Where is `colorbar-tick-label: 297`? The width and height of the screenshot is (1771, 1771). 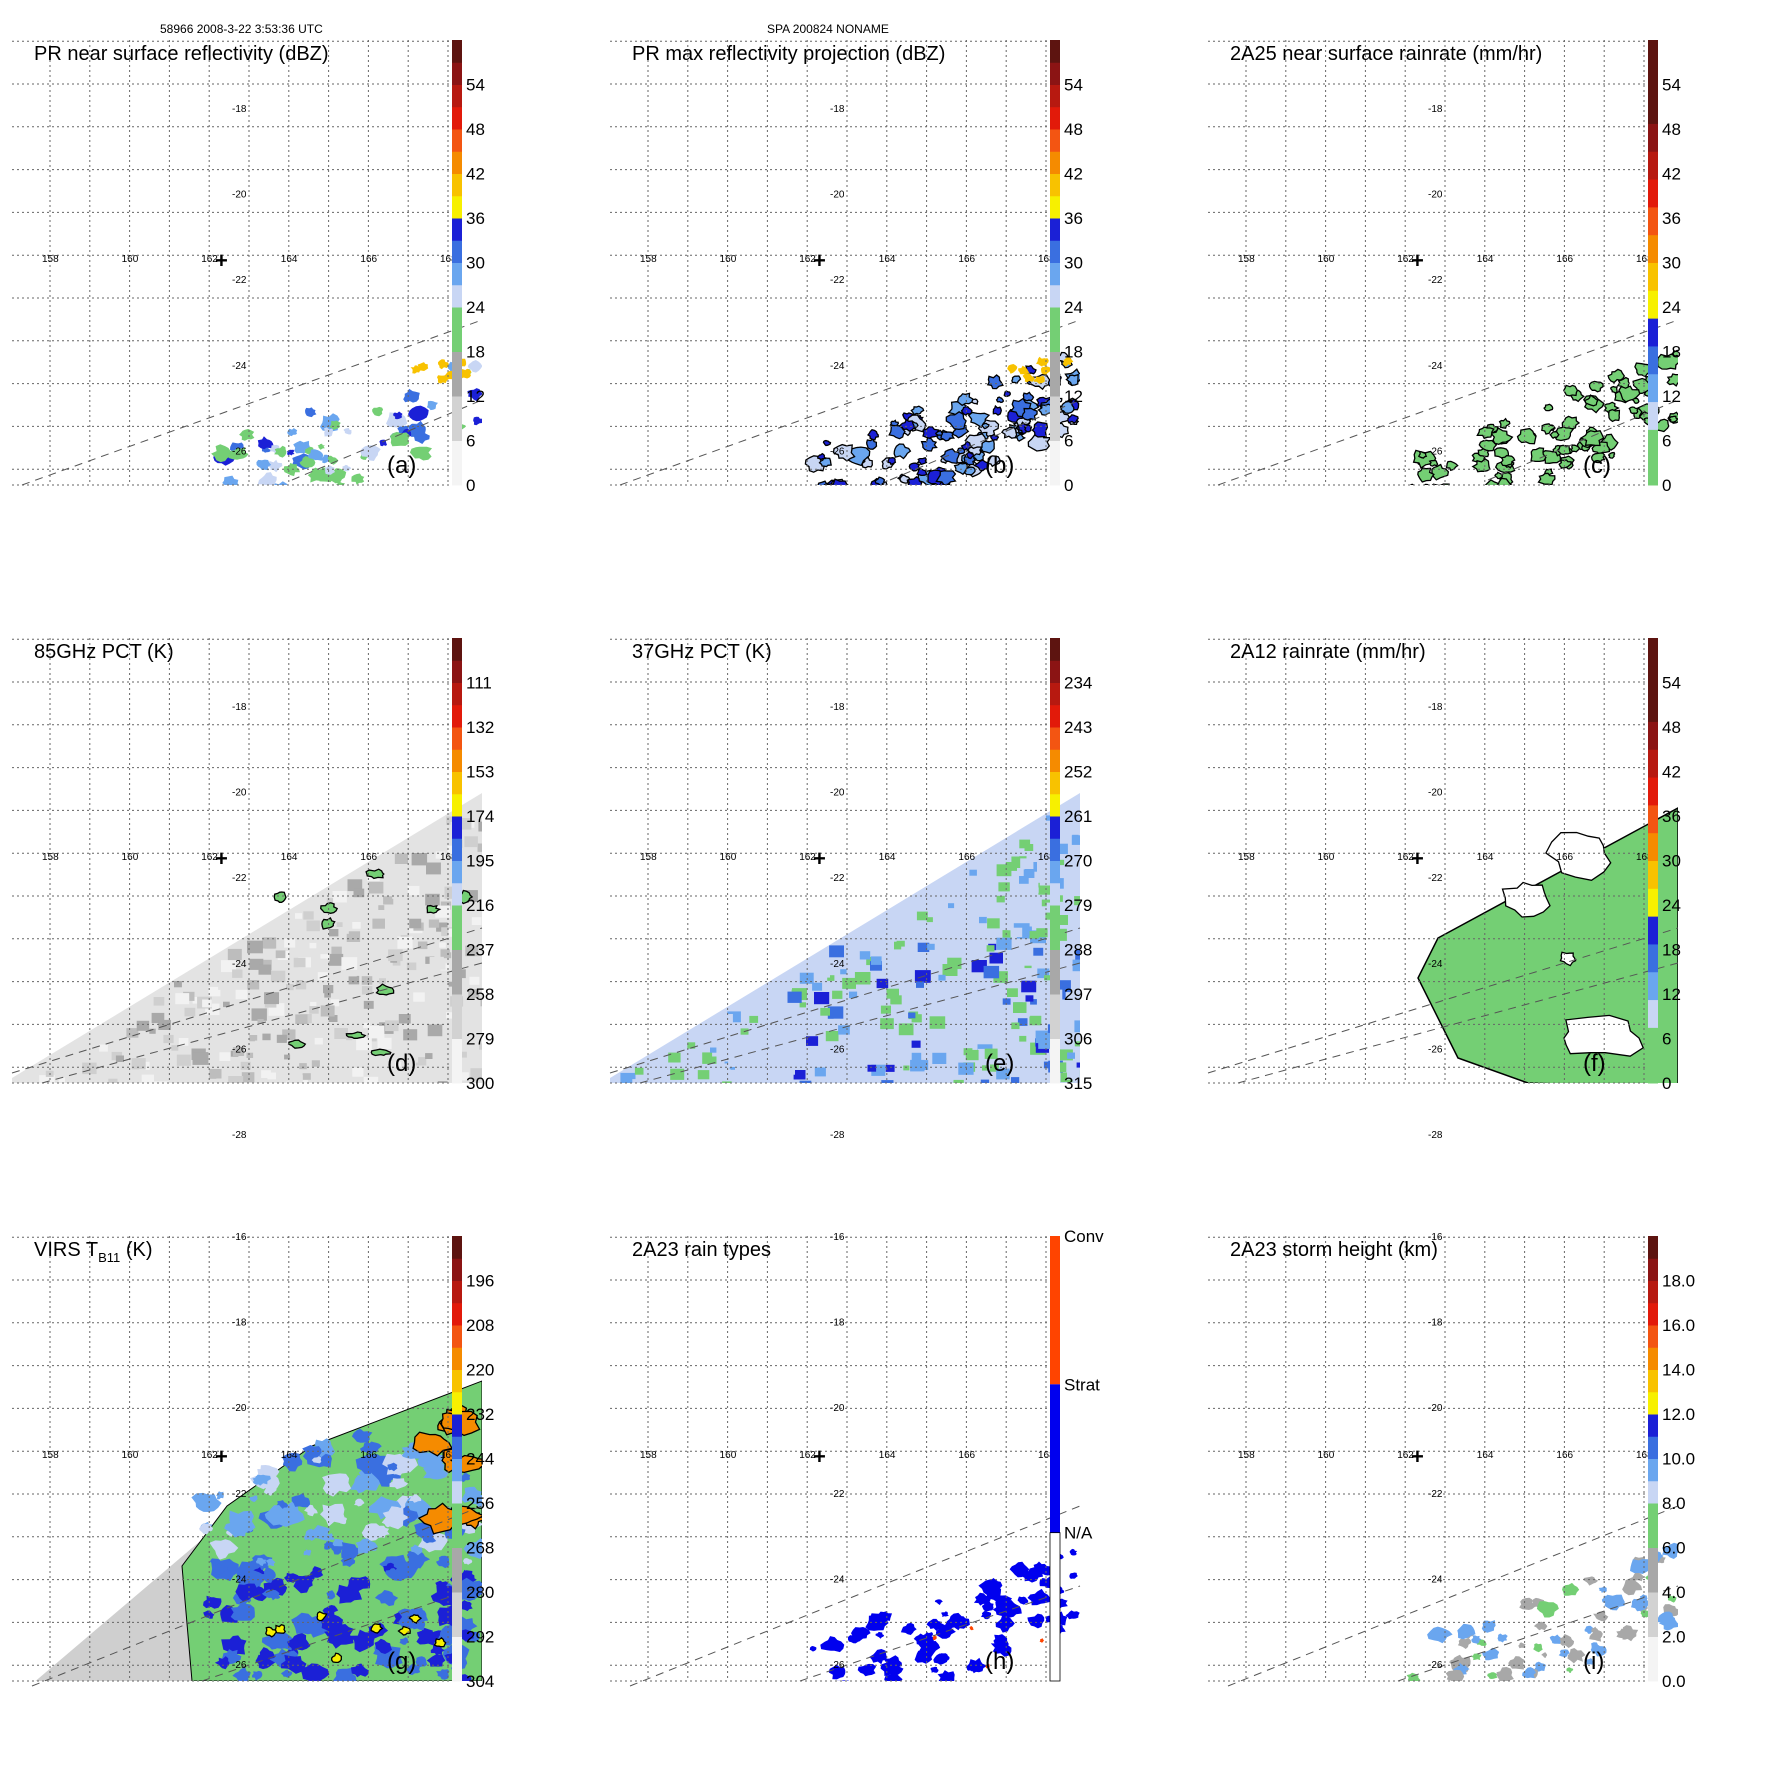 colorbar-tick-label: 297 is located at coordinates (1078, 994).